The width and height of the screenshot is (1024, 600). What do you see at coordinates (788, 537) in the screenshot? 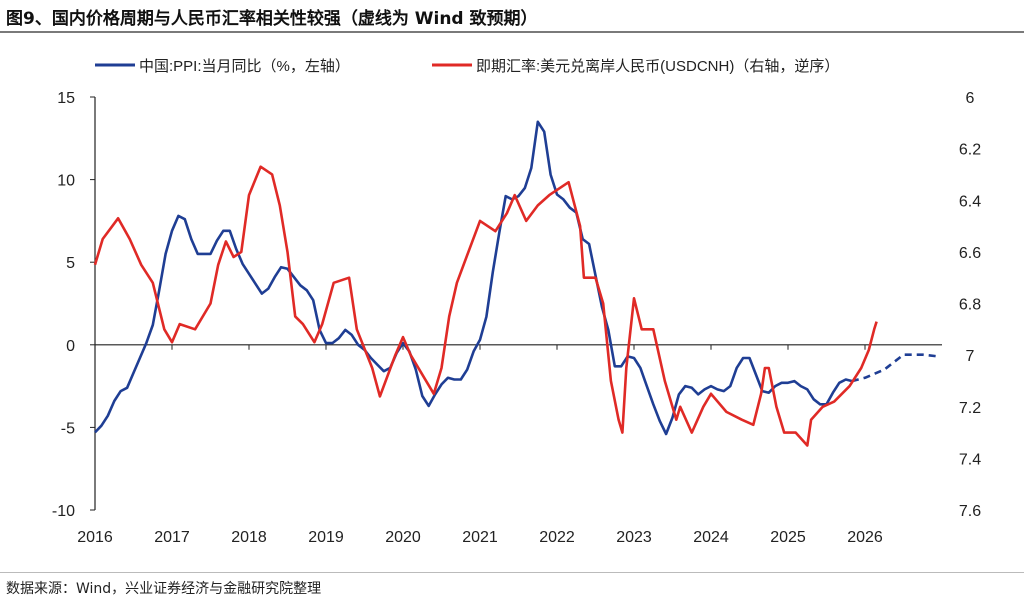
I see `x-tick-label: 2025` at bounding box center [788, 537].